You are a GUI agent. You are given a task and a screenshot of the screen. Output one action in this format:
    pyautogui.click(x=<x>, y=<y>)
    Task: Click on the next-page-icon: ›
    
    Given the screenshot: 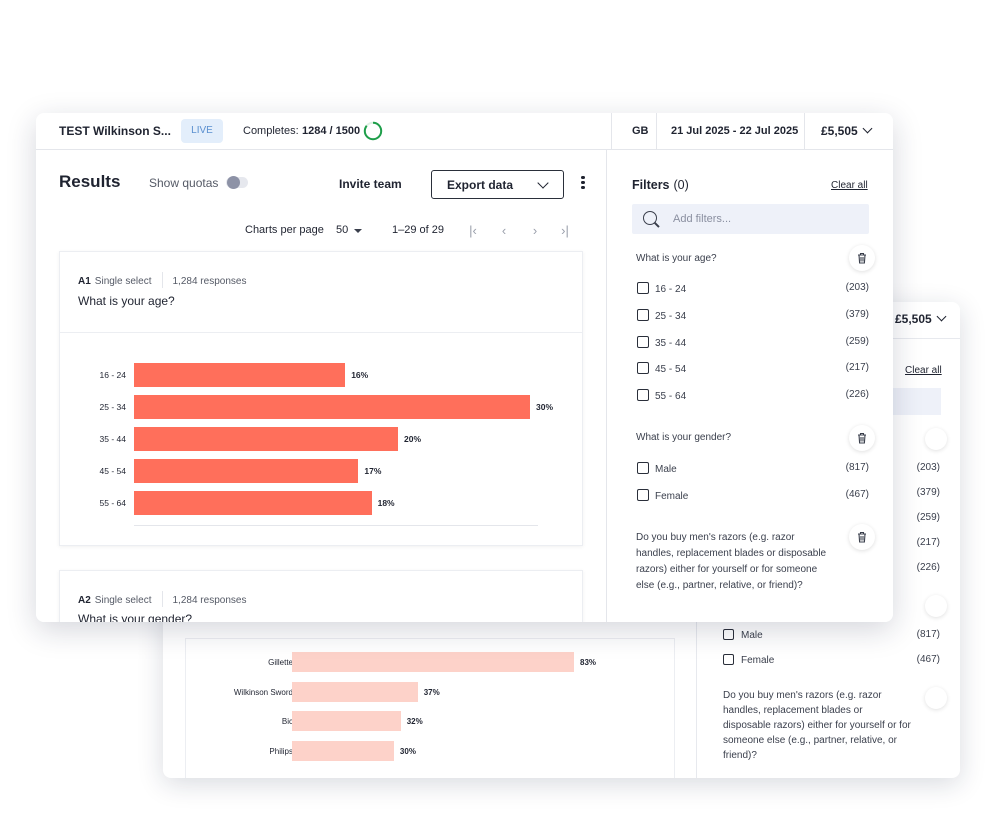 What is the action you would take?
    pyautogui.click(x=535, y=230)
    